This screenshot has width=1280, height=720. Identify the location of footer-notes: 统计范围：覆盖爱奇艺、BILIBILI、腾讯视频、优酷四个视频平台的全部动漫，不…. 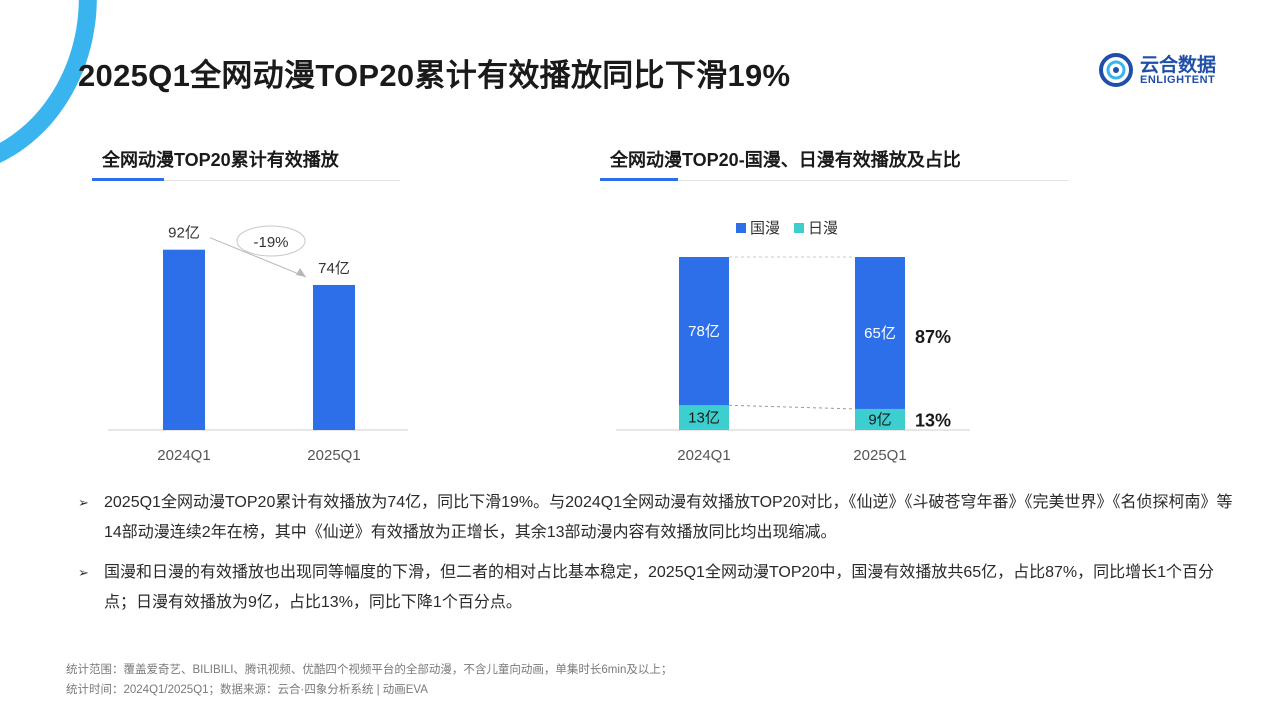
(369, 680).